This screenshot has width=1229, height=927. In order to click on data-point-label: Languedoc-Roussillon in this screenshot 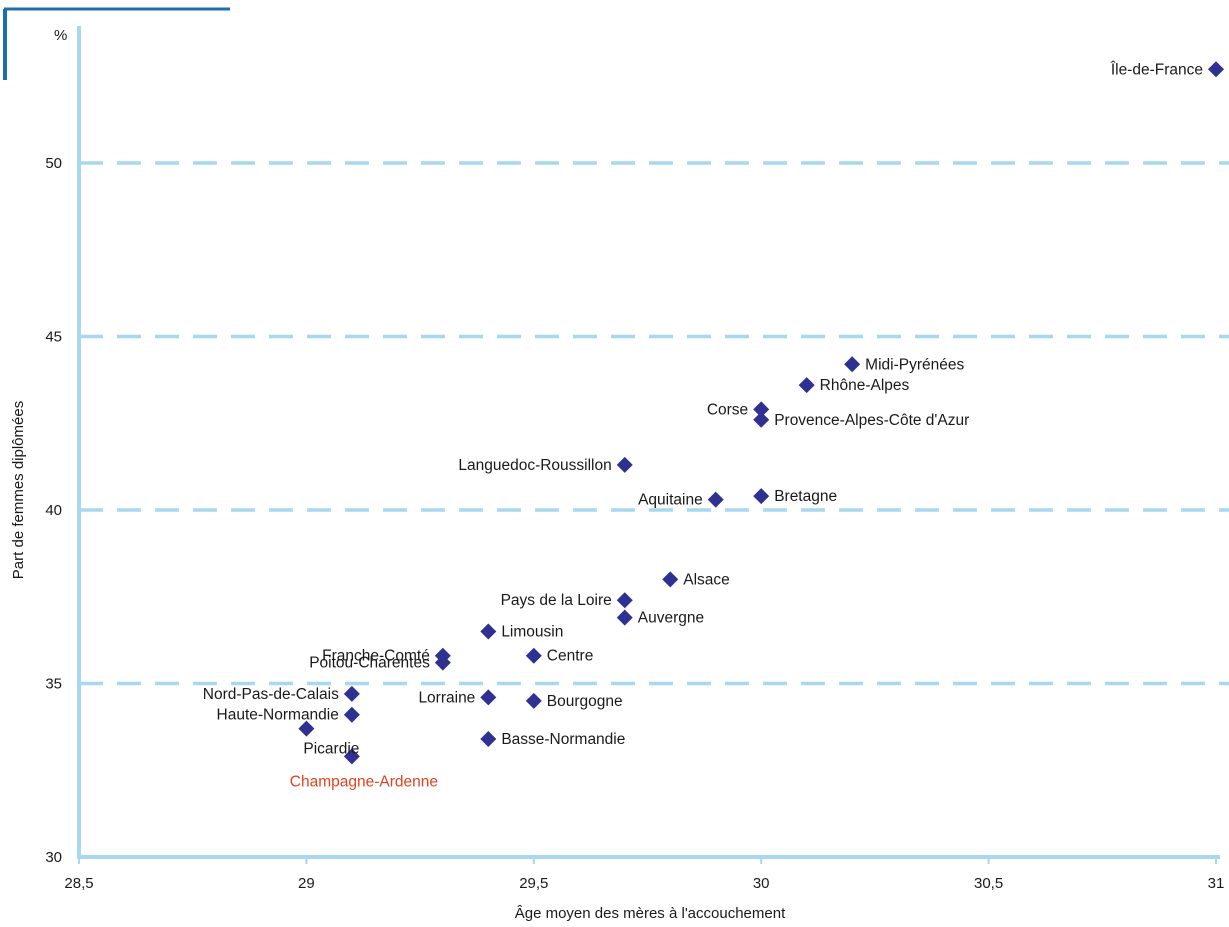, I will do `click(534, 465)`.